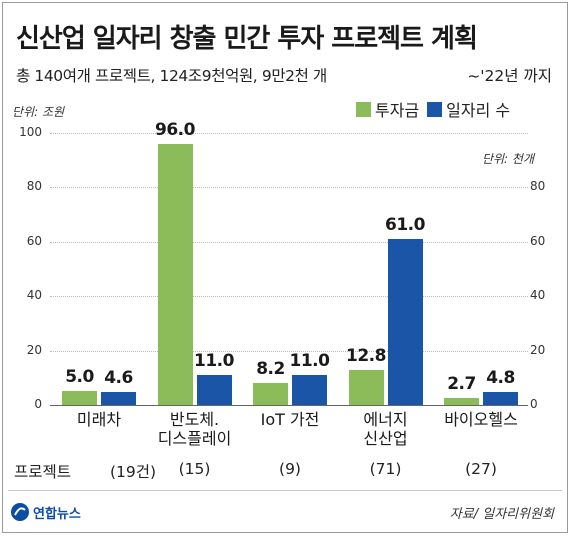 The image size is (572, 537). I want to click on legend-item-jobs: 일자리 수, so click(468, 109).